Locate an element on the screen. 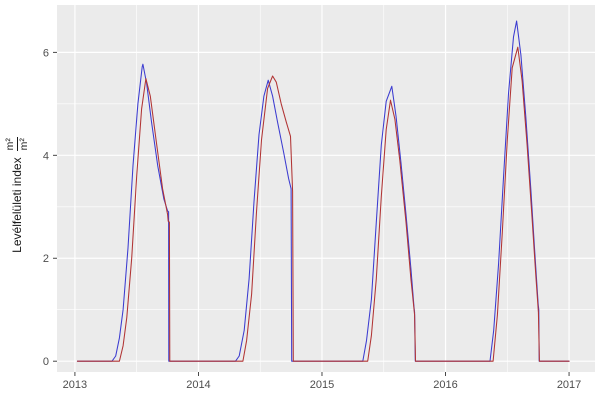  y-axis-title: Levélfelületi index m² m² is located at coordinates (17, 195).